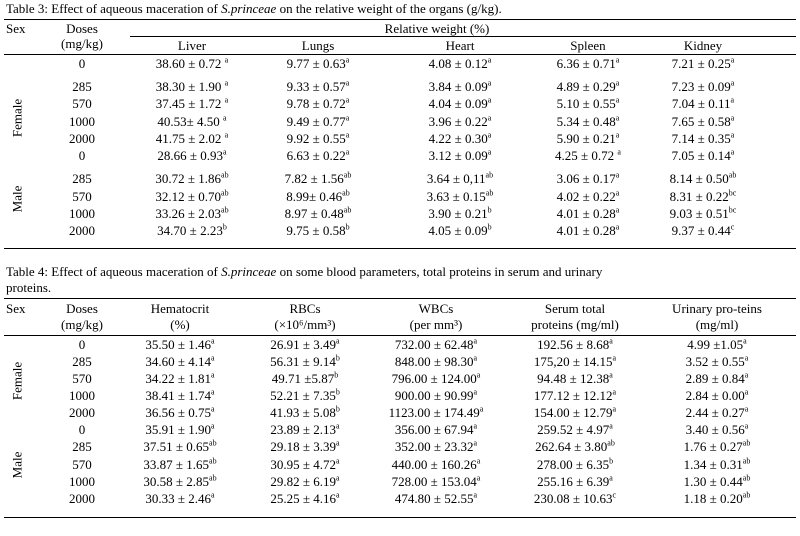 The height and width of the screenshot is (536, 800). Describe the element at coordinates (458, 63) in the screenshot. I see `mean-sd: 4.08 ± 0.12` at that location.